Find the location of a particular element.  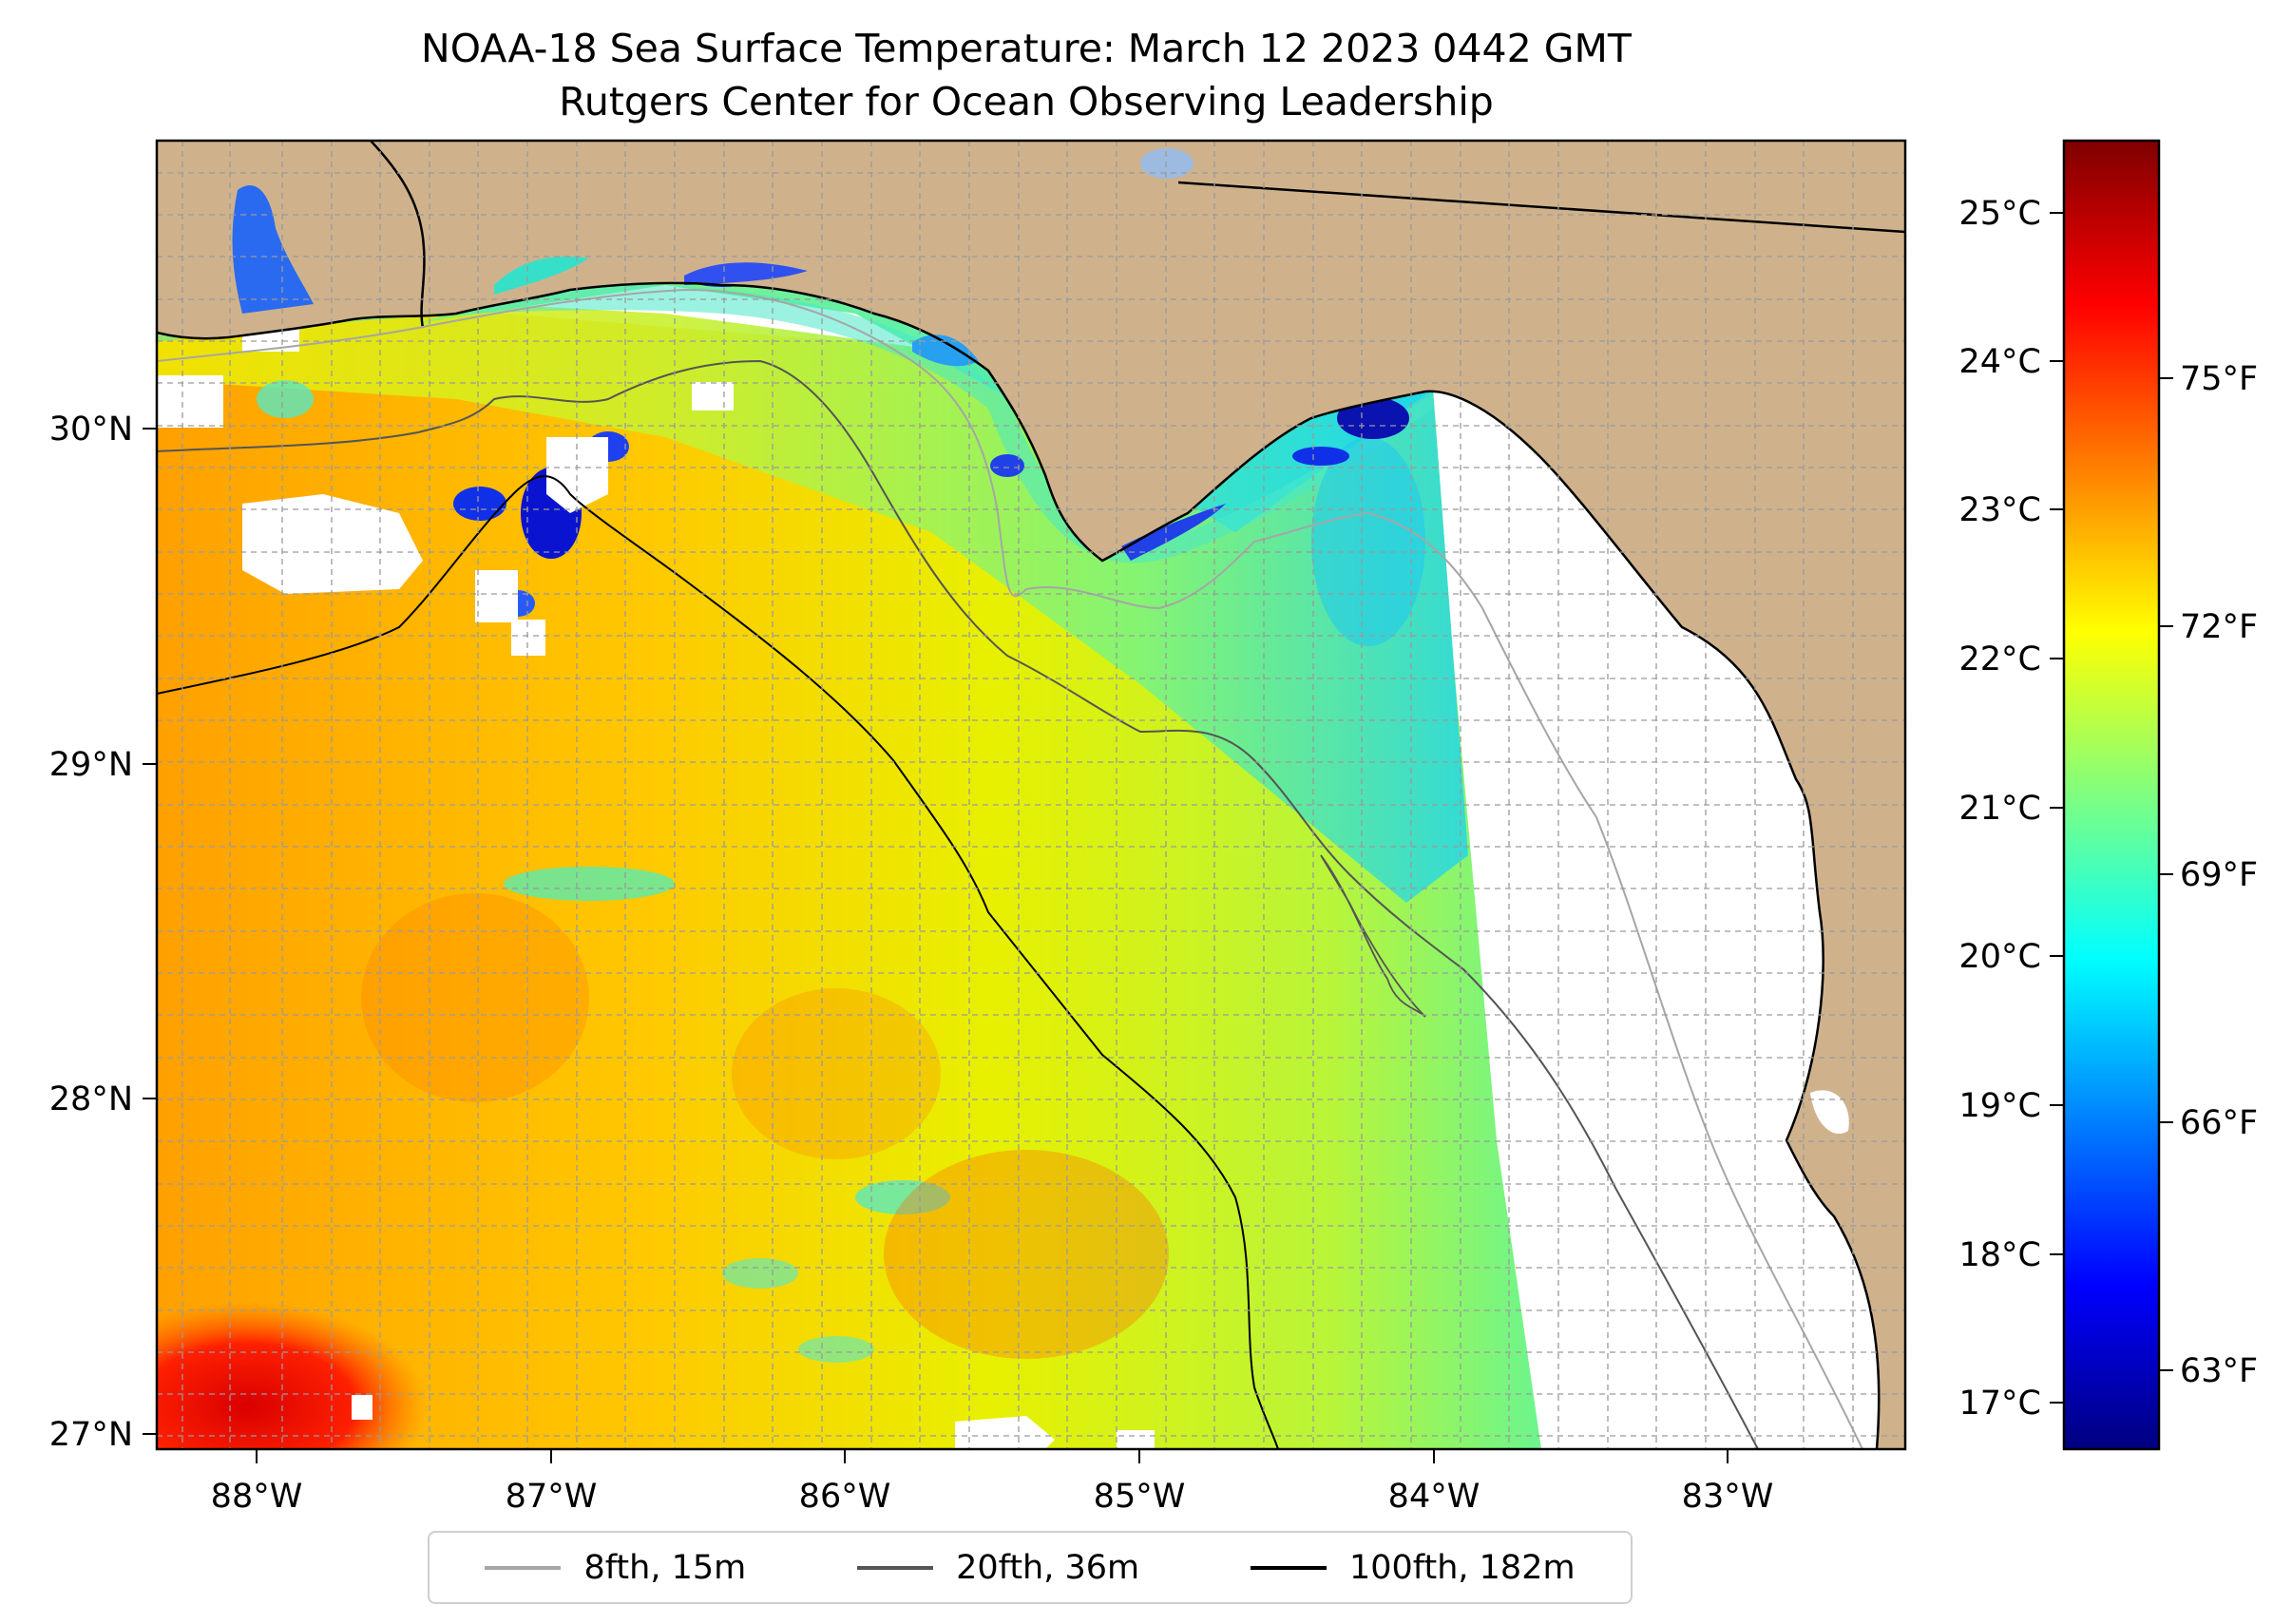

lat-tick-label: 30°N is located at coordinates (91, 430).